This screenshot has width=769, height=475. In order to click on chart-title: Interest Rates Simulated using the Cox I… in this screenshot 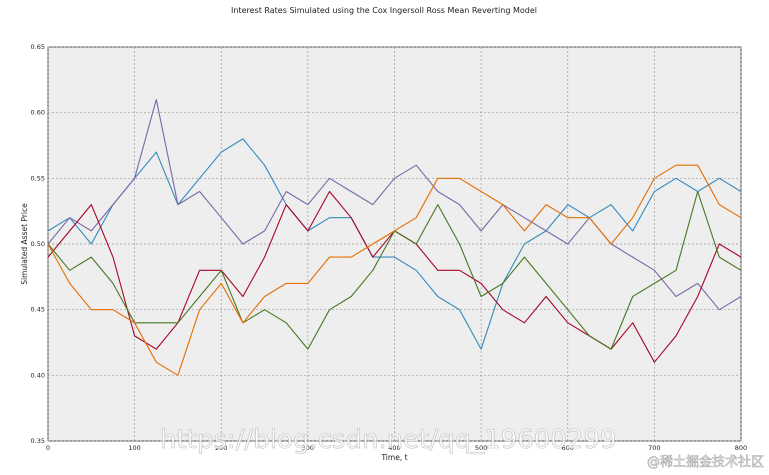, I will do `click(384, 10)`.